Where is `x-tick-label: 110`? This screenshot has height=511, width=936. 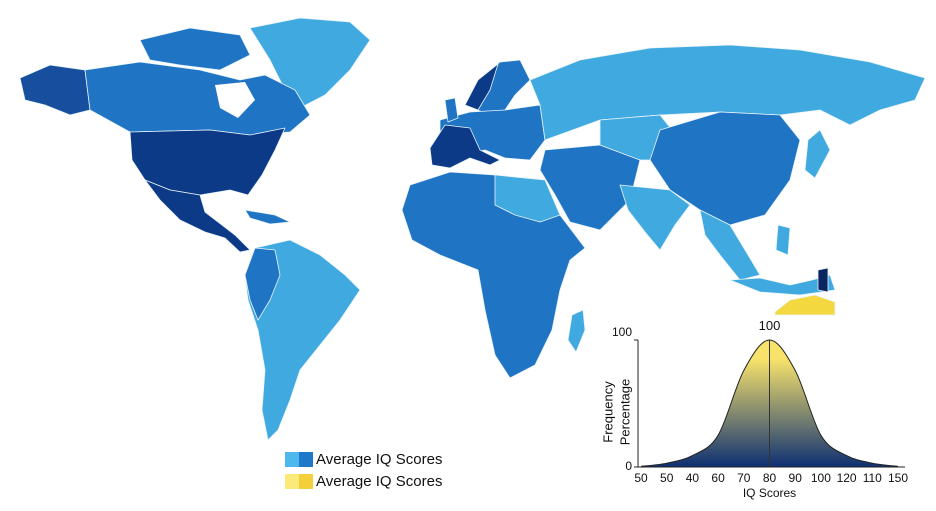
x-tick-label: 110 is located at coordinates (872, 478).